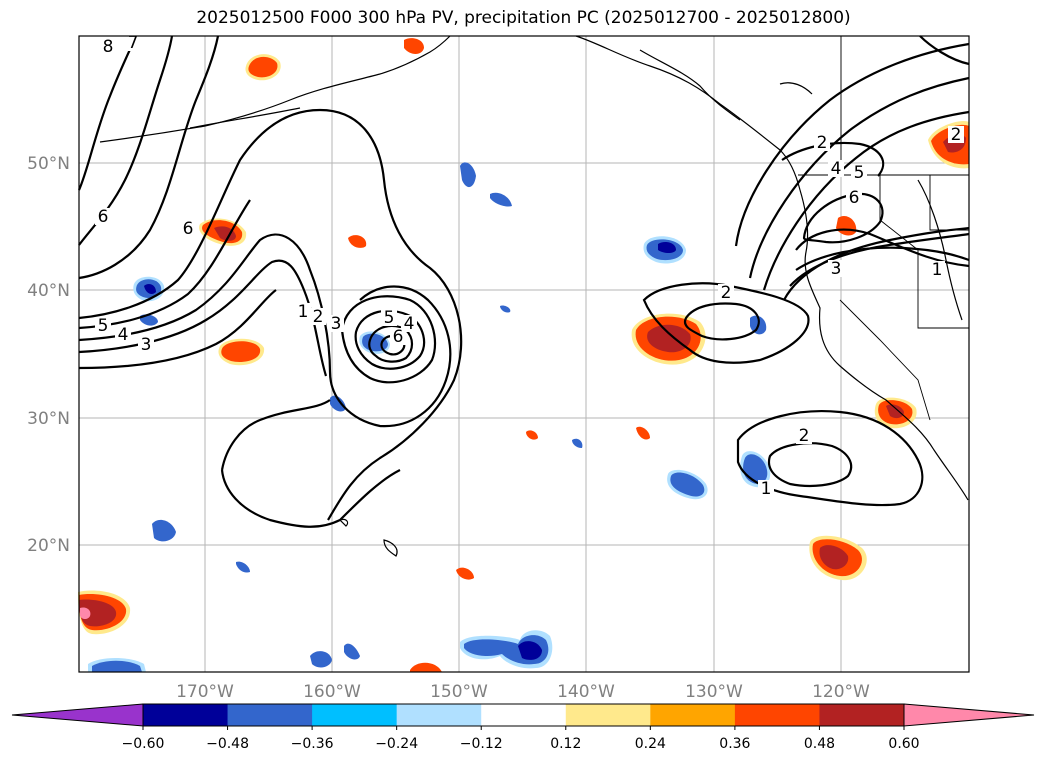  Describe the element at coordinates (903, 744) in the screenshot. I see `colorbar-tick-label: 0.60` at that location.